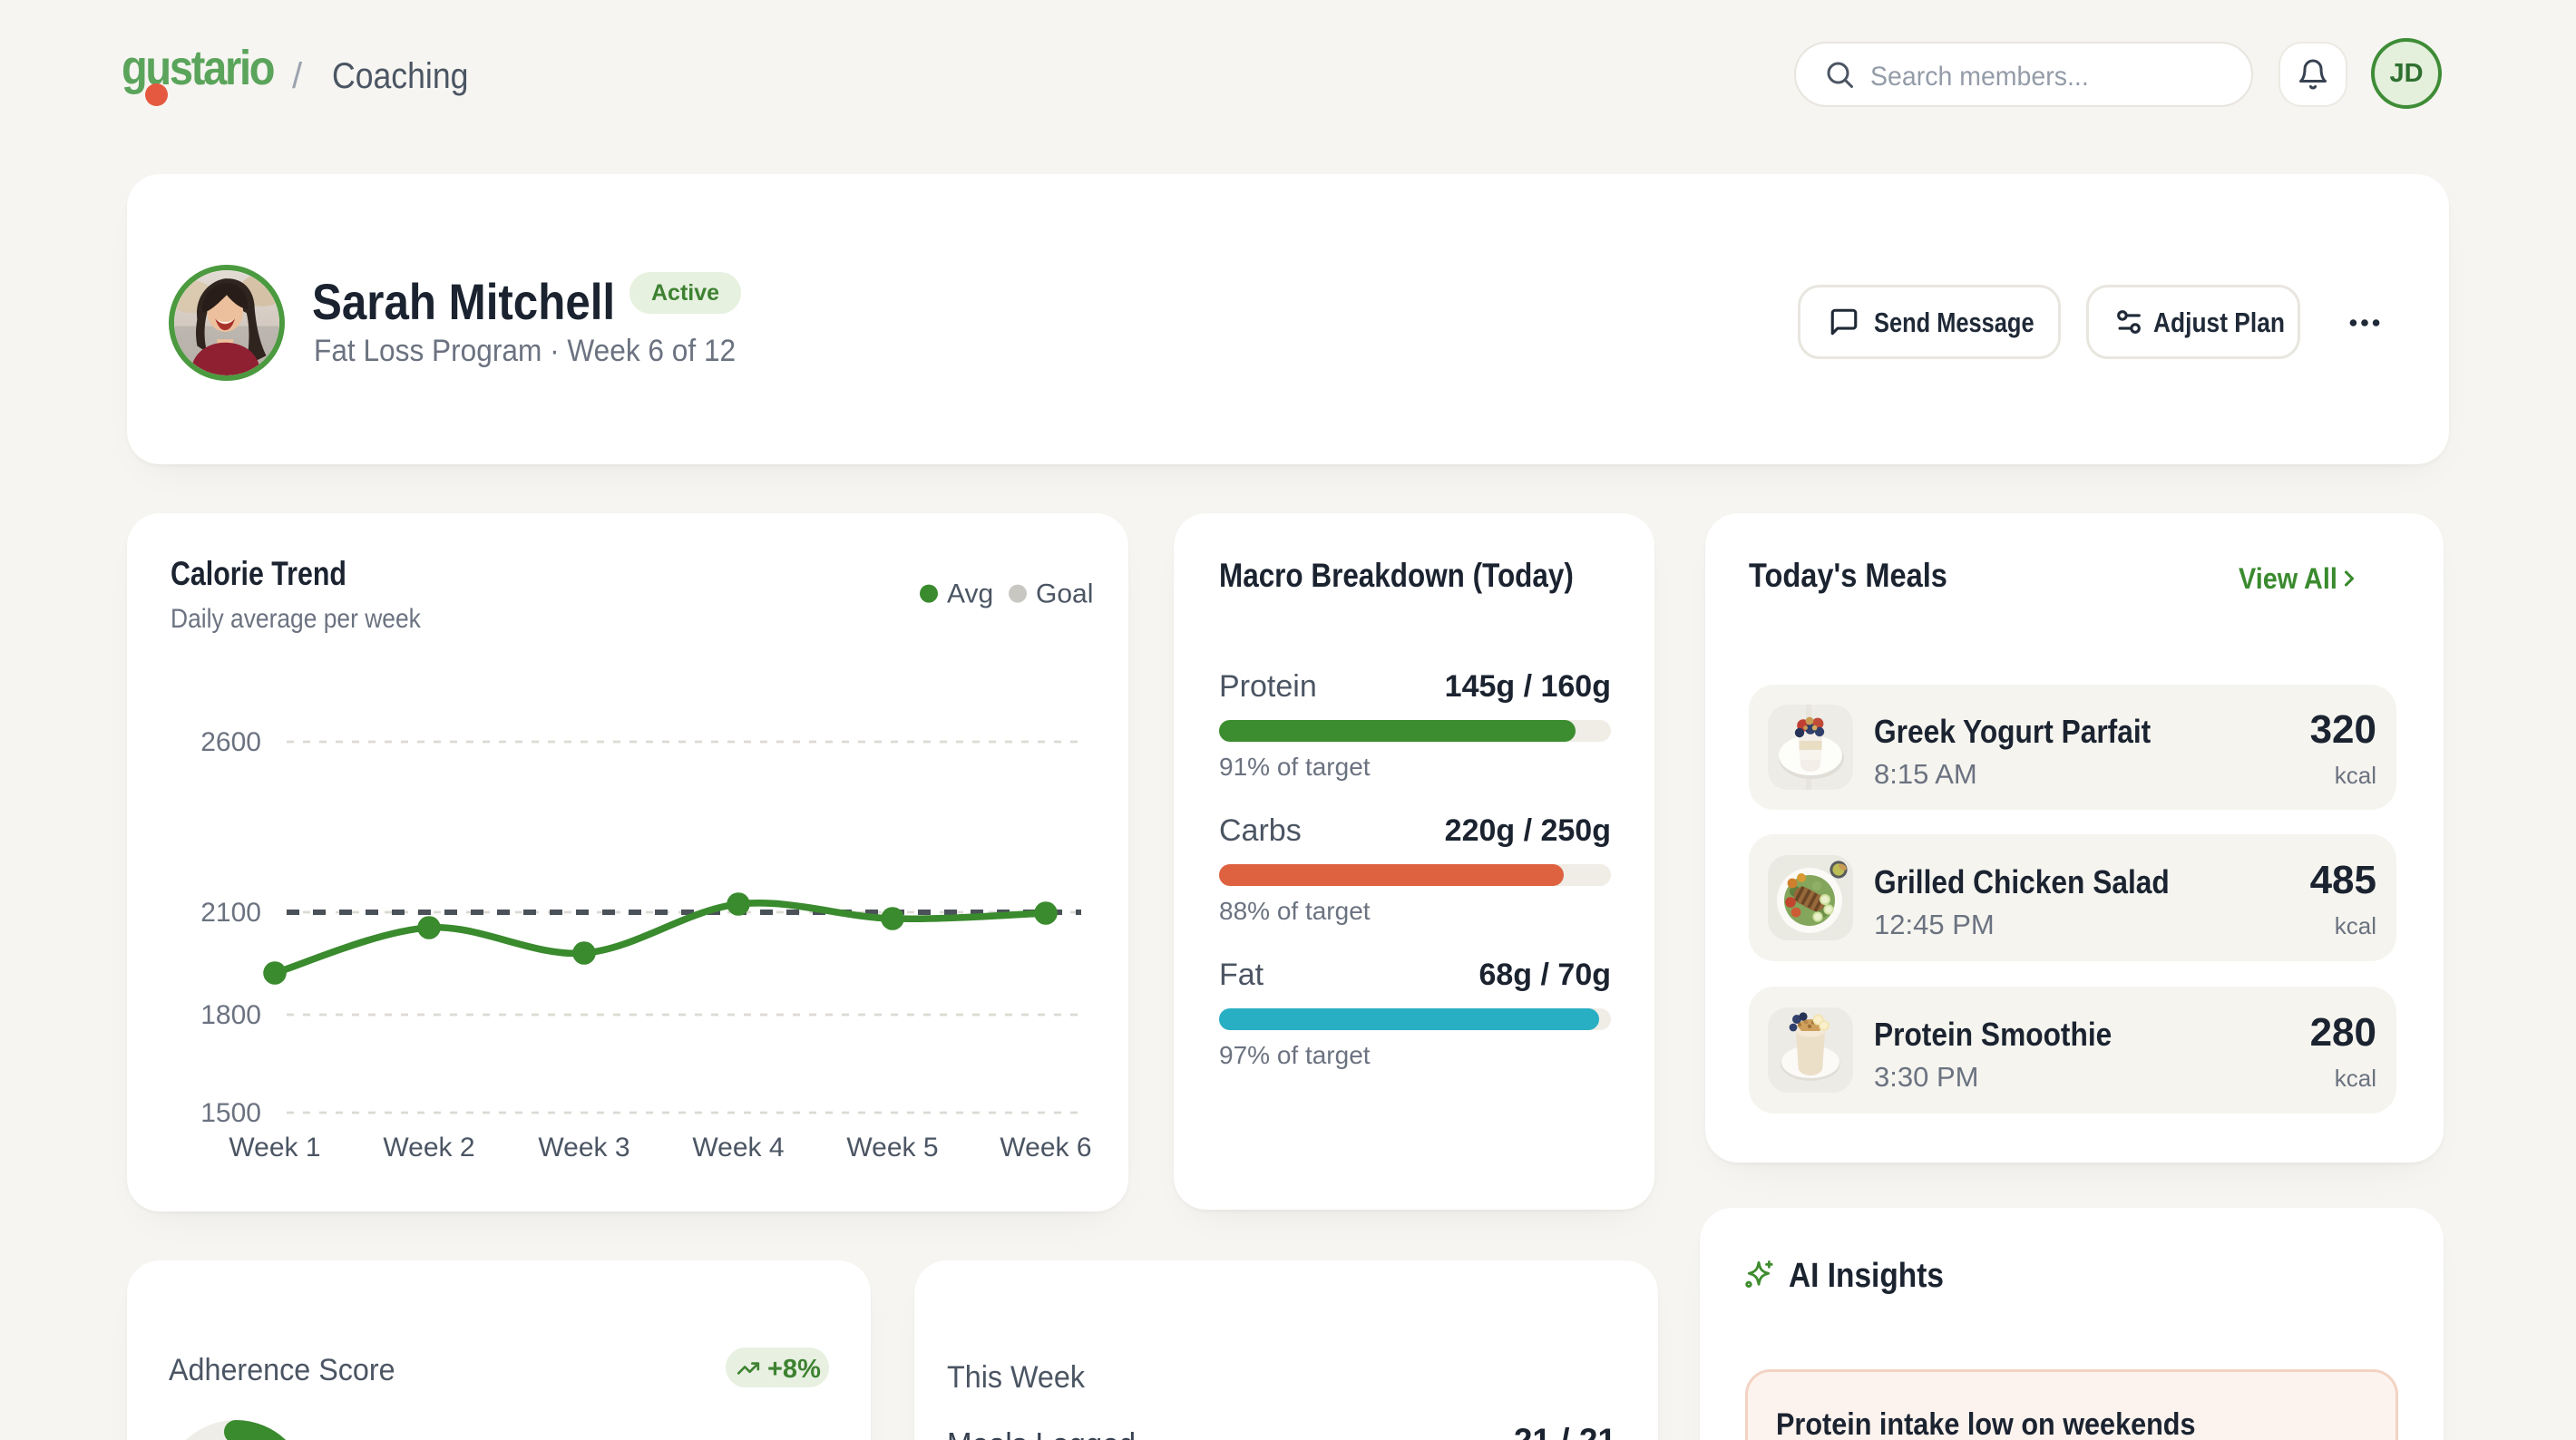 The height and width of the screenshot is (1440, 2576). Describe the element at coordinates (738, 1148) in the screenshot. I see `svg-text: Week 4` at that location.